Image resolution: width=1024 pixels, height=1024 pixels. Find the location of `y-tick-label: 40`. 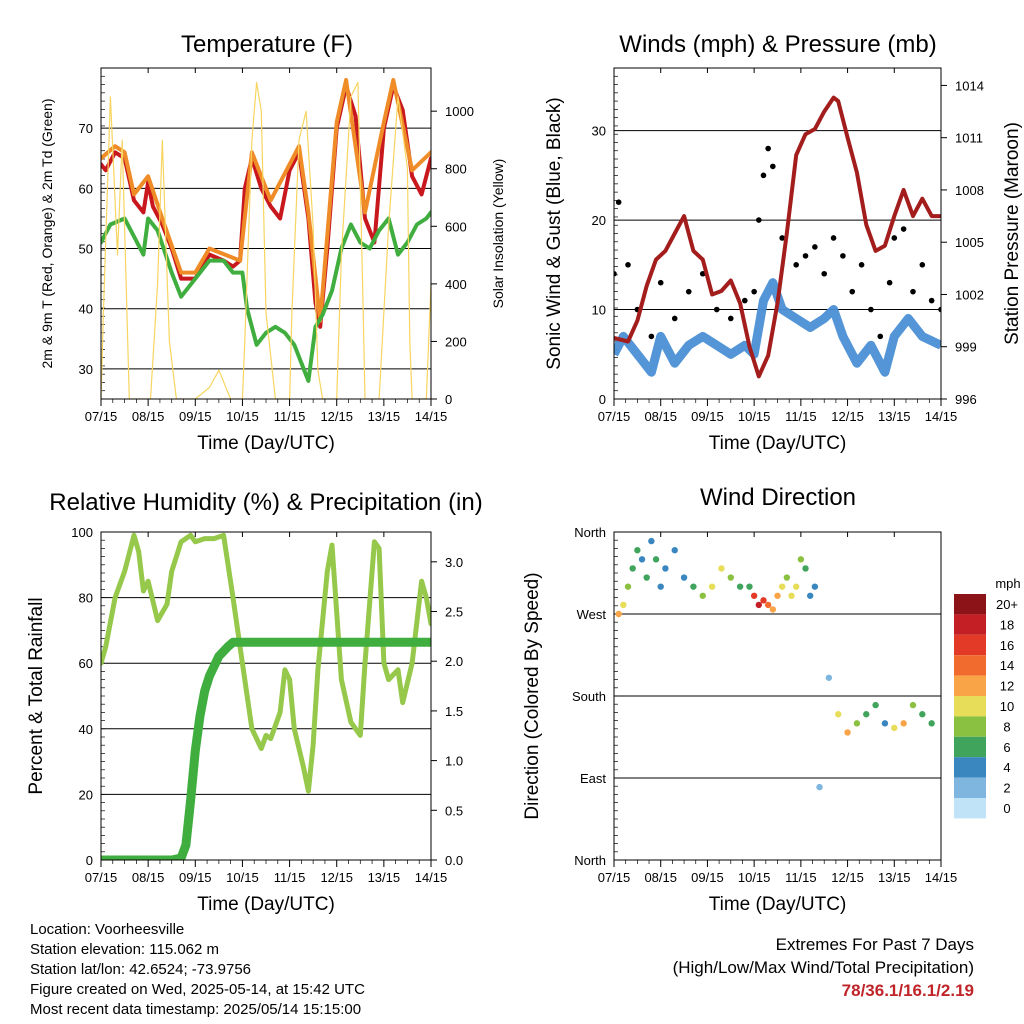

y-tick-label: 40 is located at coordinates (86, 309).